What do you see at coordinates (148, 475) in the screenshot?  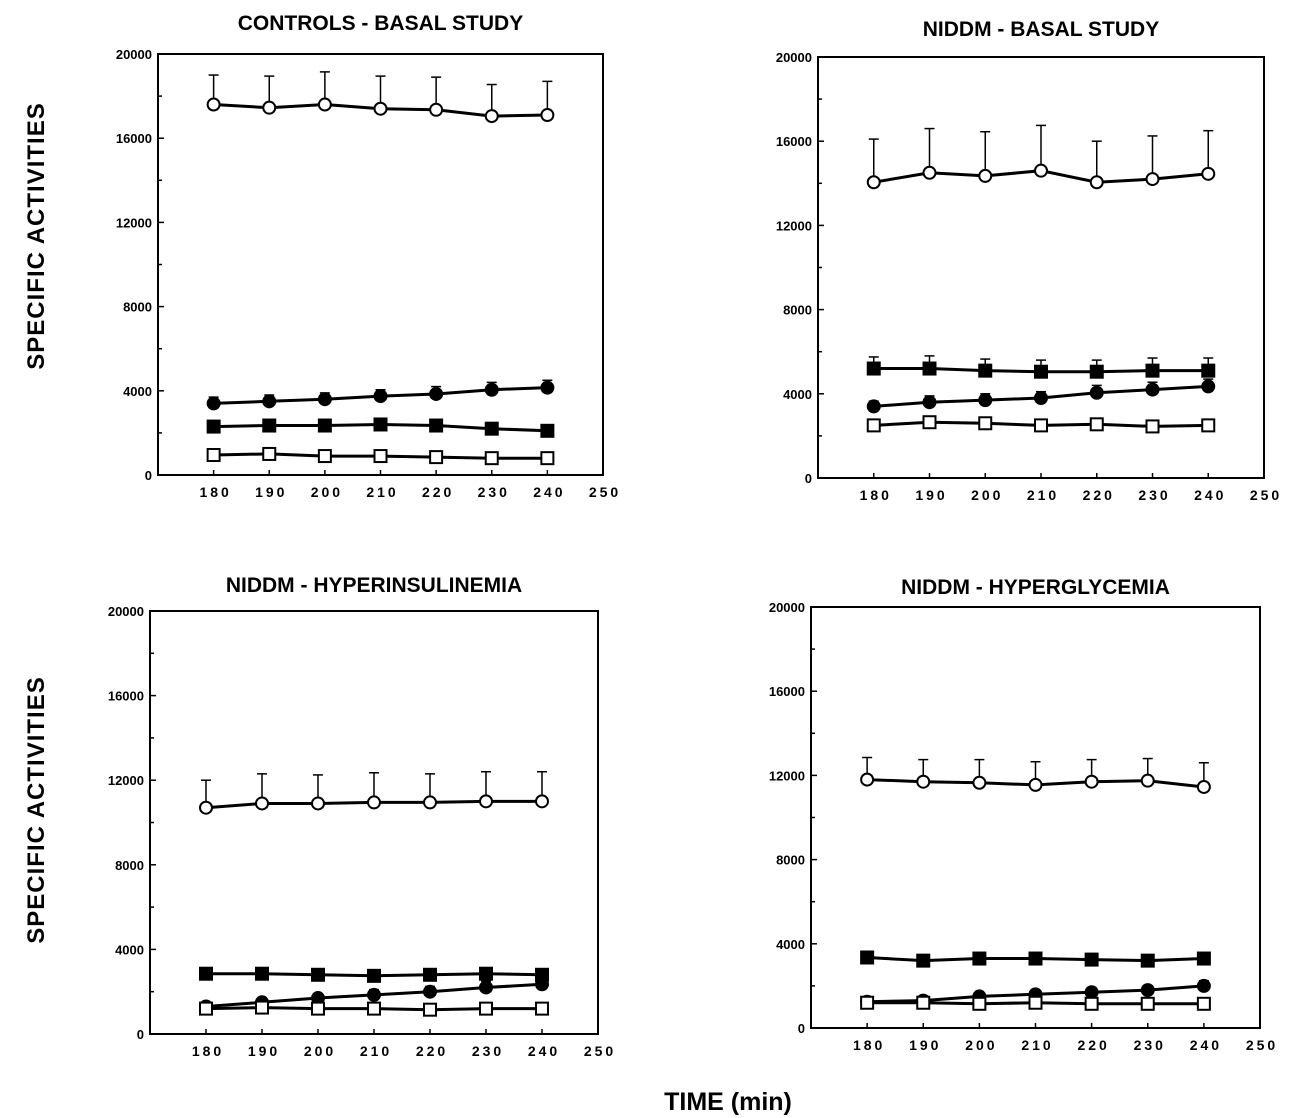 I see `y-tick-label: 0` at bounding box center [148, 475].